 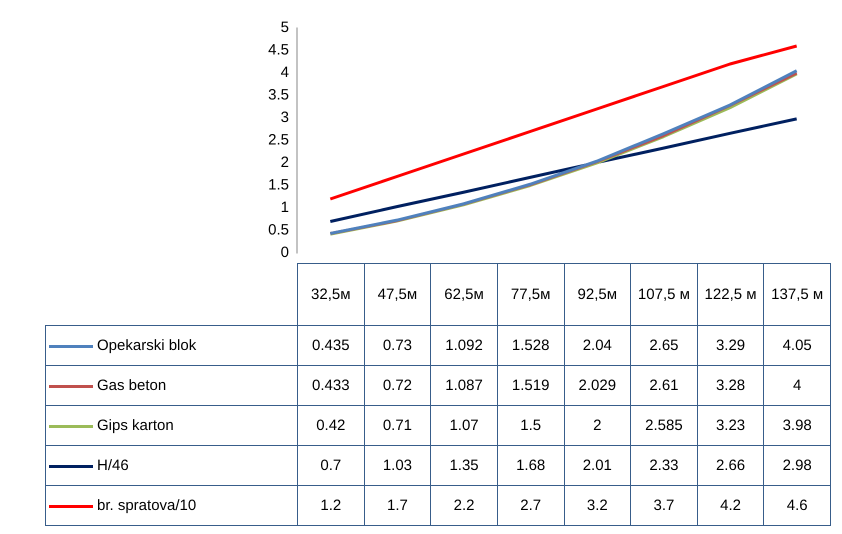 I want to click on data-label: 1.7, so click(x=397, y=506).